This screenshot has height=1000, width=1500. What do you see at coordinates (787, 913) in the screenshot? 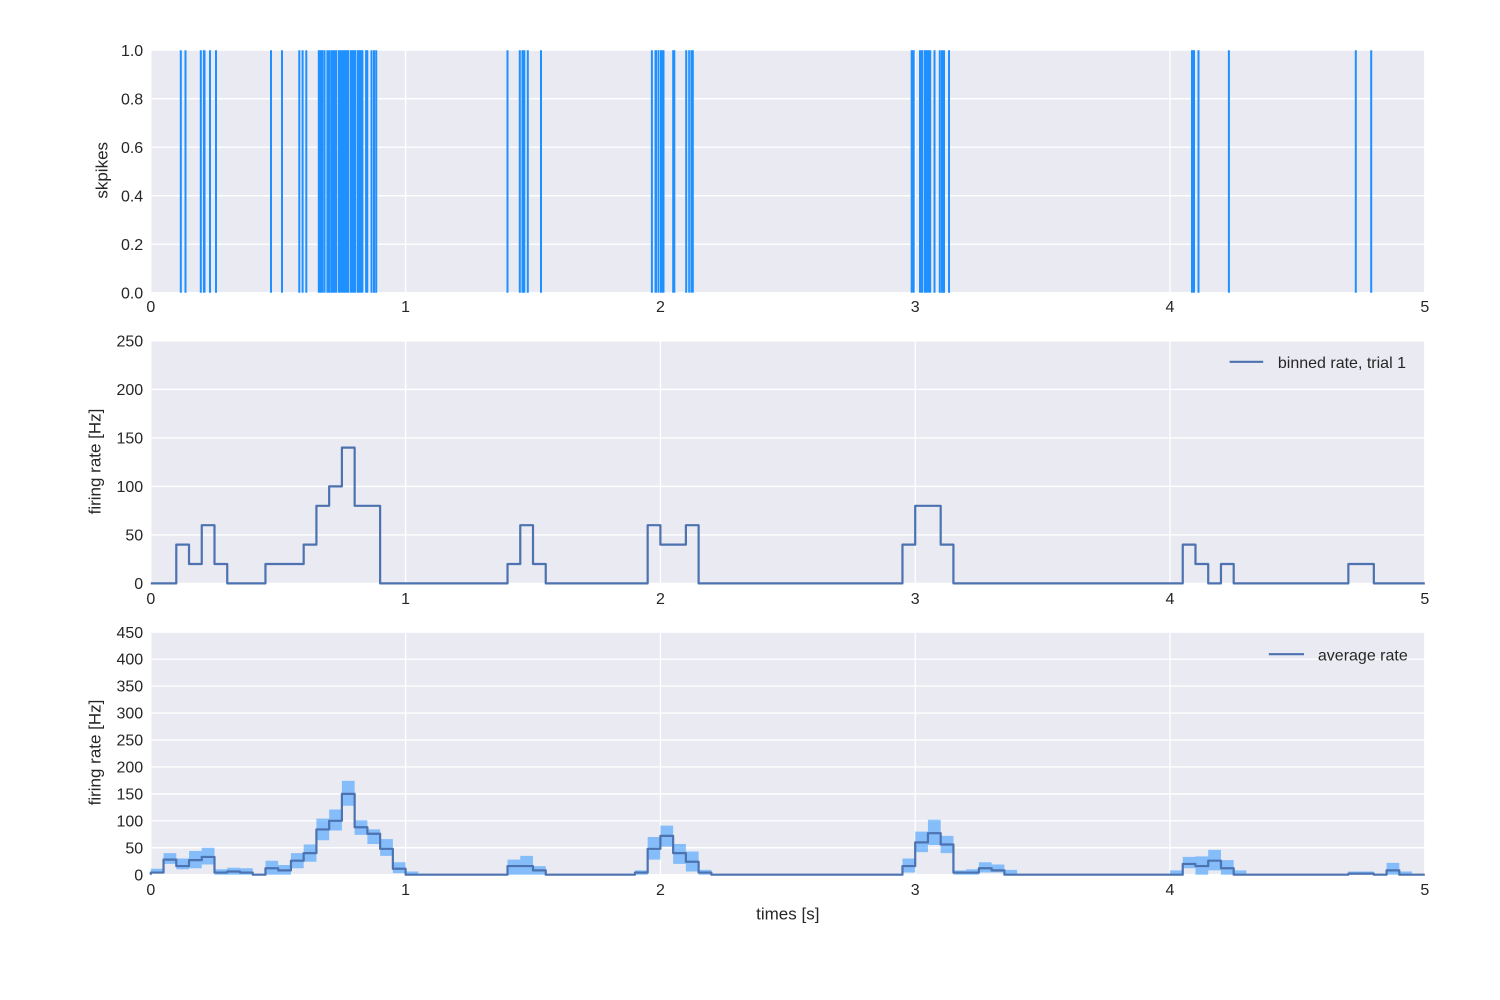
I see `svg-text: times [s]` at bounding box center [787, 913].